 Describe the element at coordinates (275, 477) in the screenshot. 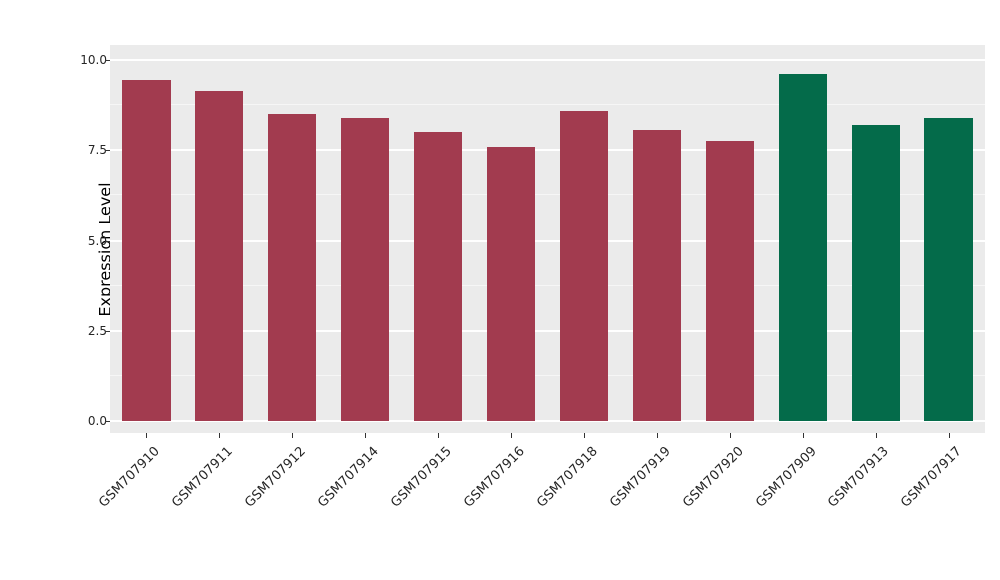

I see `x-tick-label: GSM707912` at that location.